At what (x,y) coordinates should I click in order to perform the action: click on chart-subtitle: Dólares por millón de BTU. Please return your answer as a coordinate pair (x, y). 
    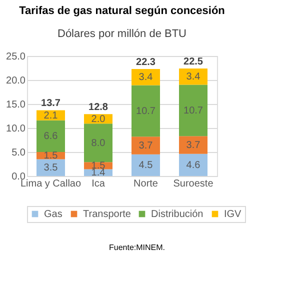
    Looking at the image, I should click on (122, 34).